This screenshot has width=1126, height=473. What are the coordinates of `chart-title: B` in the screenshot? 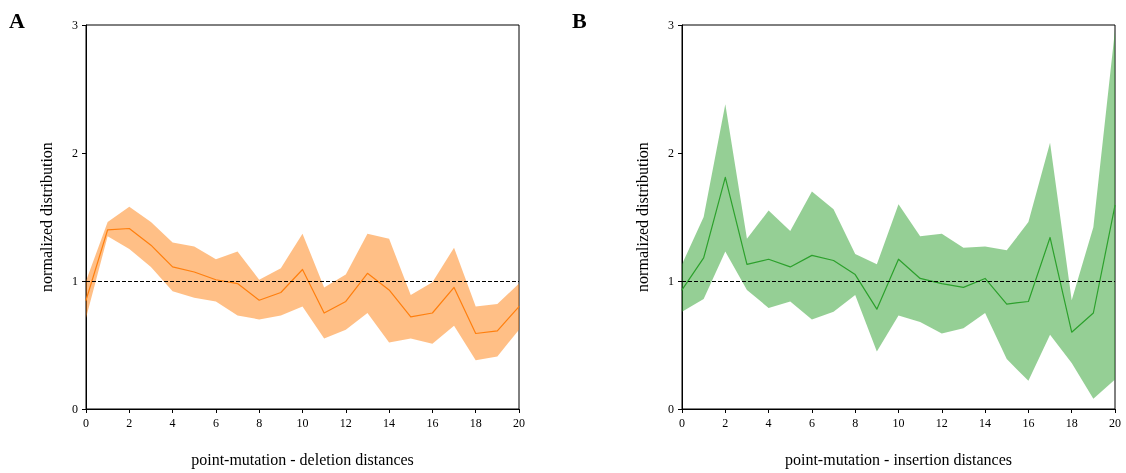 It's located at (579, 20).